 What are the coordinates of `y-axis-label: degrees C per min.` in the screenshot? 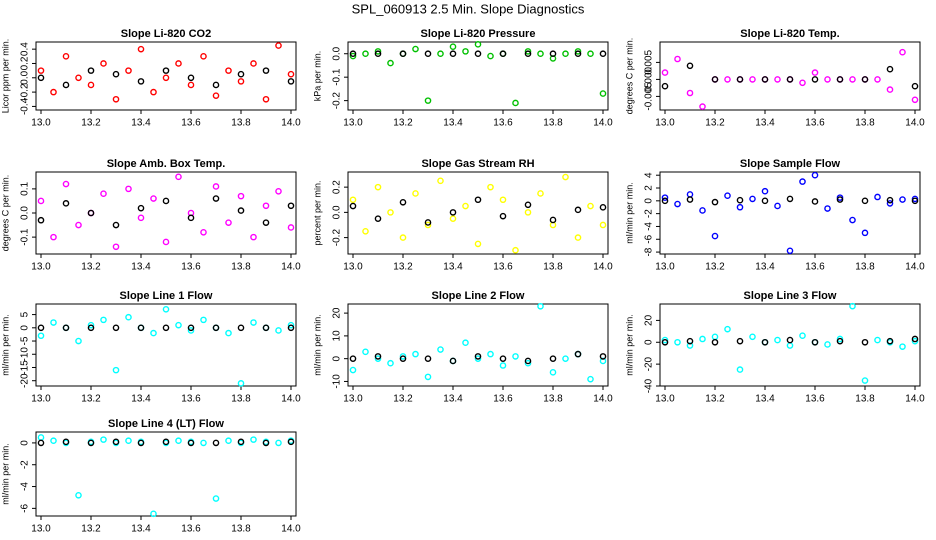 It's located at (629, 76).